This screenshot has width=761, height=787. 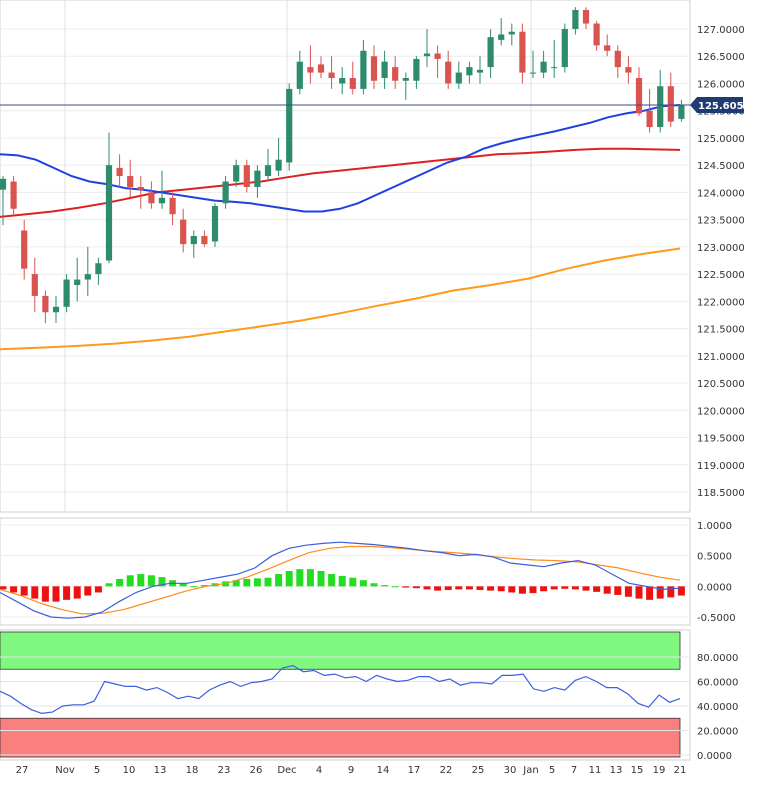 What do you see at coordinates (716, 618) in the screenshot?
I see `macd-tick-label: -0.5000` at bounding box center [716, 618].